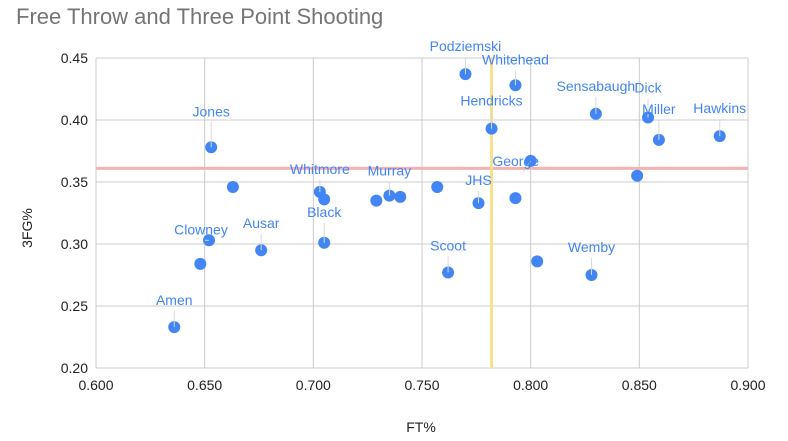 This screenshot has width=788, height=441. I want to click on x-tick-label: 0.800, so click(530, 385).